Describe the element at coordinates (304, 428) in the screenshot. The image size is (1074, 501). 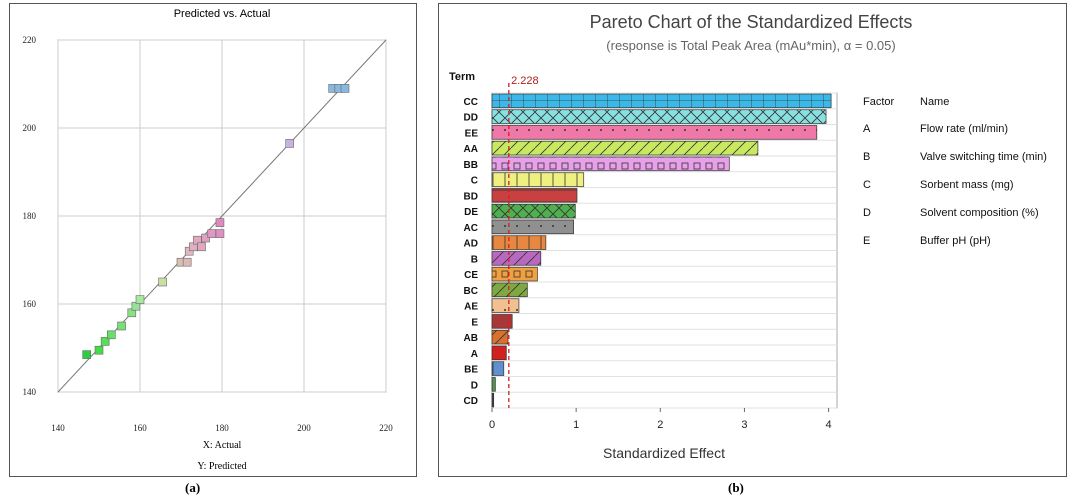
I see `x-tick-label: 200` at that location.